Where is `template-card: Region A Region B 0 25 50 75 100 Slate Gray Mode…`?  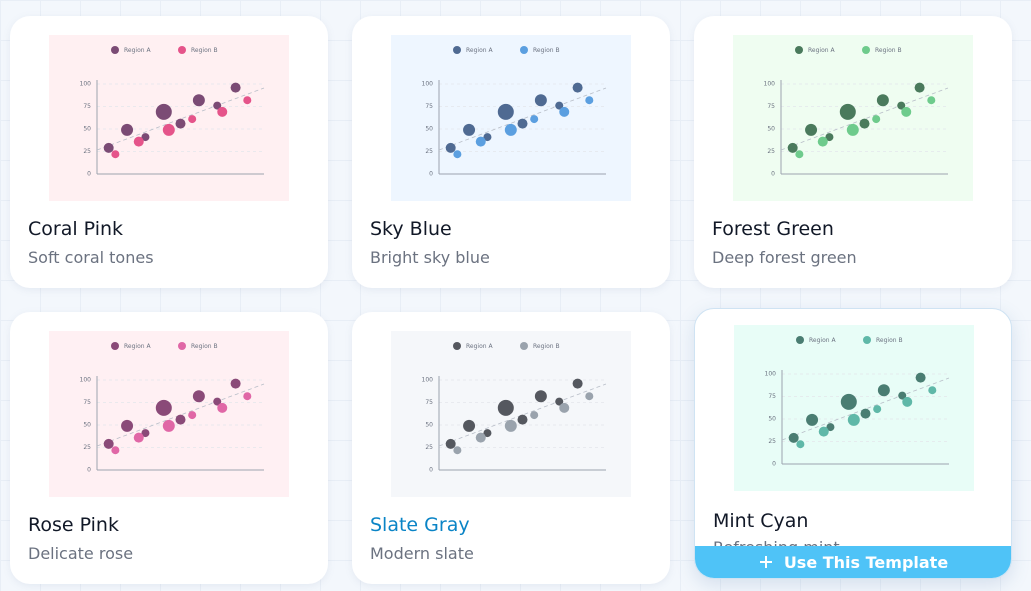
template-card: Region A Region B 0 25 50 75 100 Slate Gray Mode… is located at coordinates (511, 448).